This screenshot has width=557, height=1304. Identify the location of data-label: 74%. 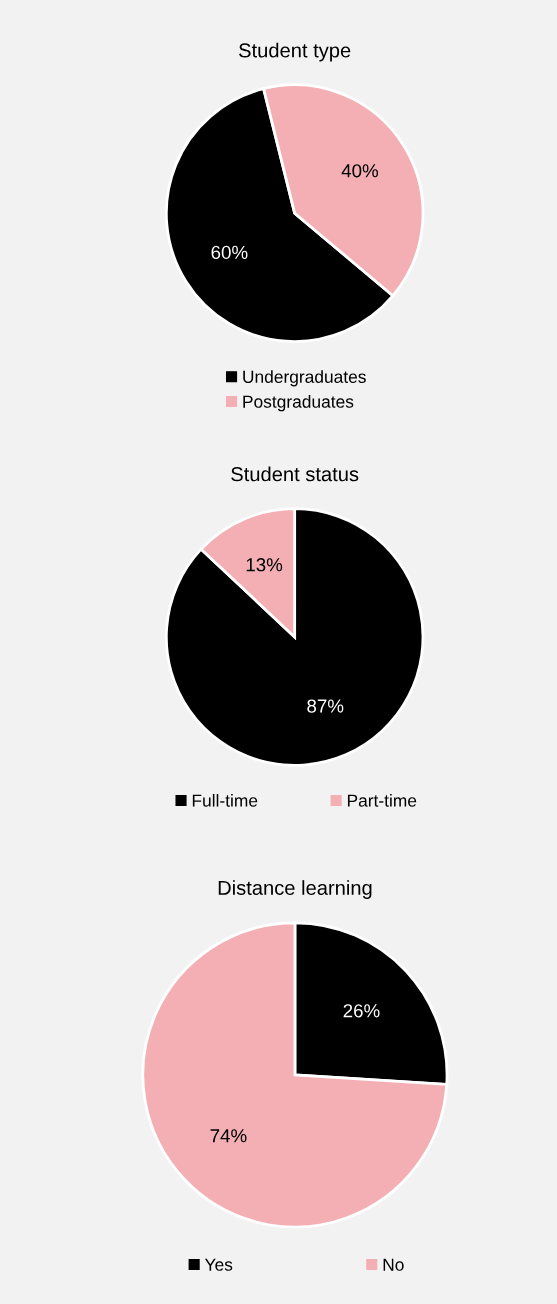
(228, 1136).